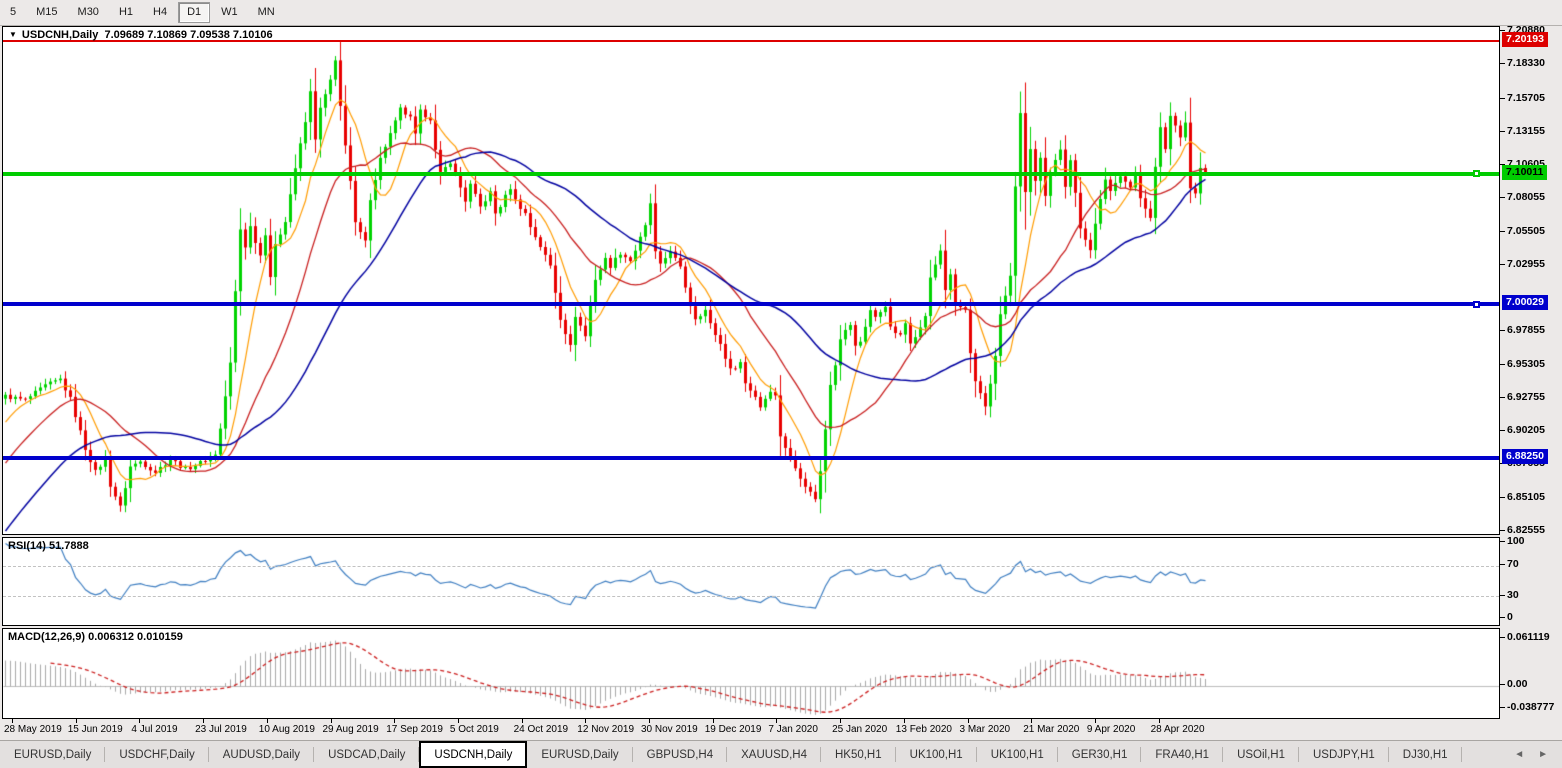  What do you see at coordinates (1182, 754) in the screenshot?
I see `chart-tab: FRA40,H1` at bounding box center [1182, 754].